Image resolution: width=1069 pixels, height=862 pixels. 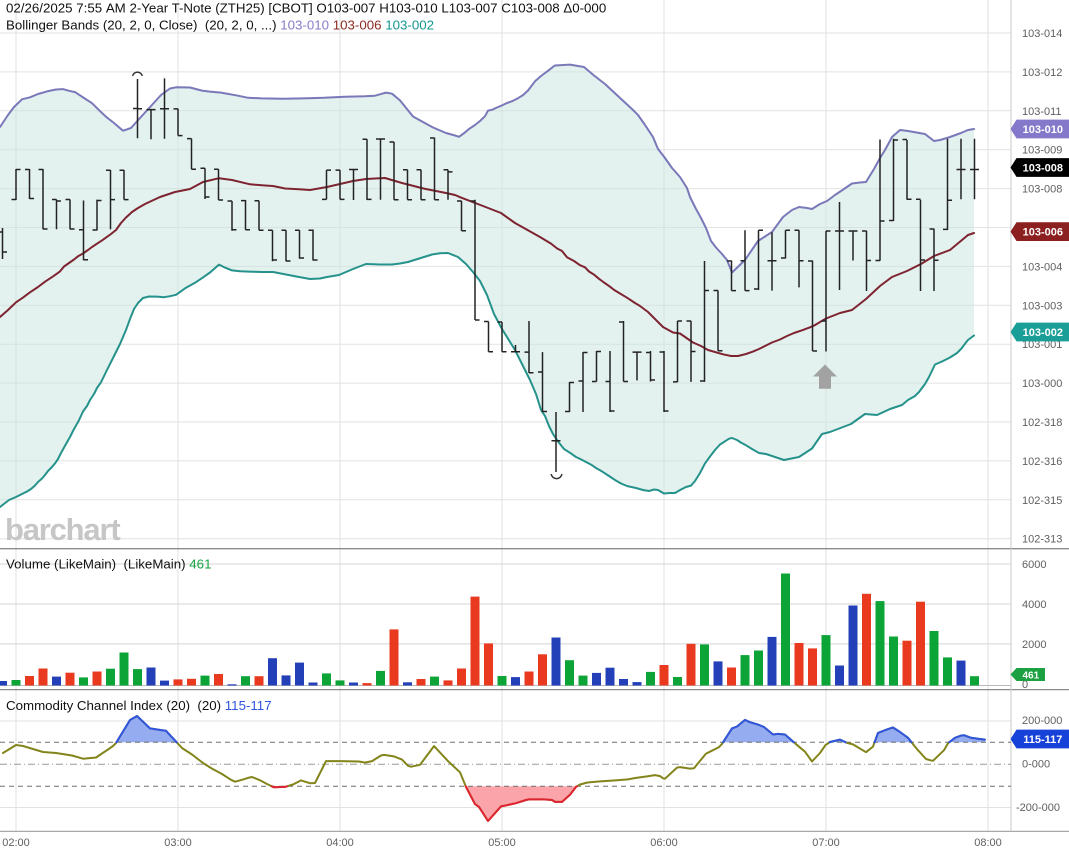 I want to click on svg-text: 102-318, so click(x=1042, y=423).